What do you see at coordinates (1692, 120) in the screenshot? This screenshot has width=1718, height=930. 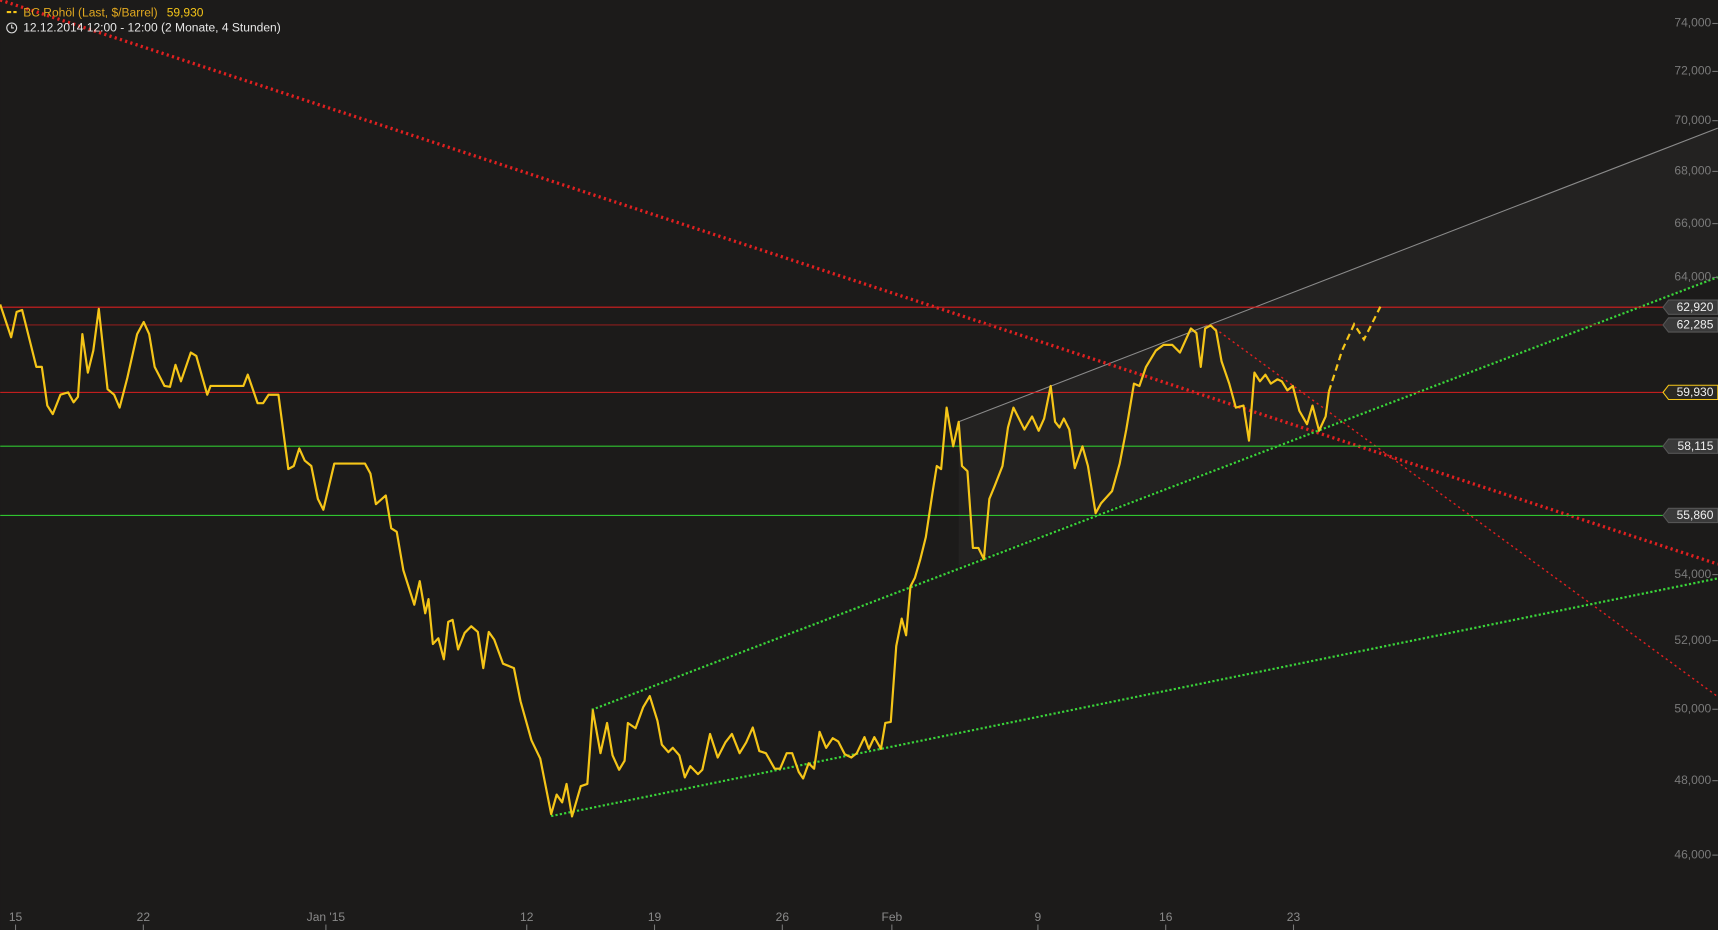 I see `y-tick-label: 70,000` at bounding box center [1692, 120].